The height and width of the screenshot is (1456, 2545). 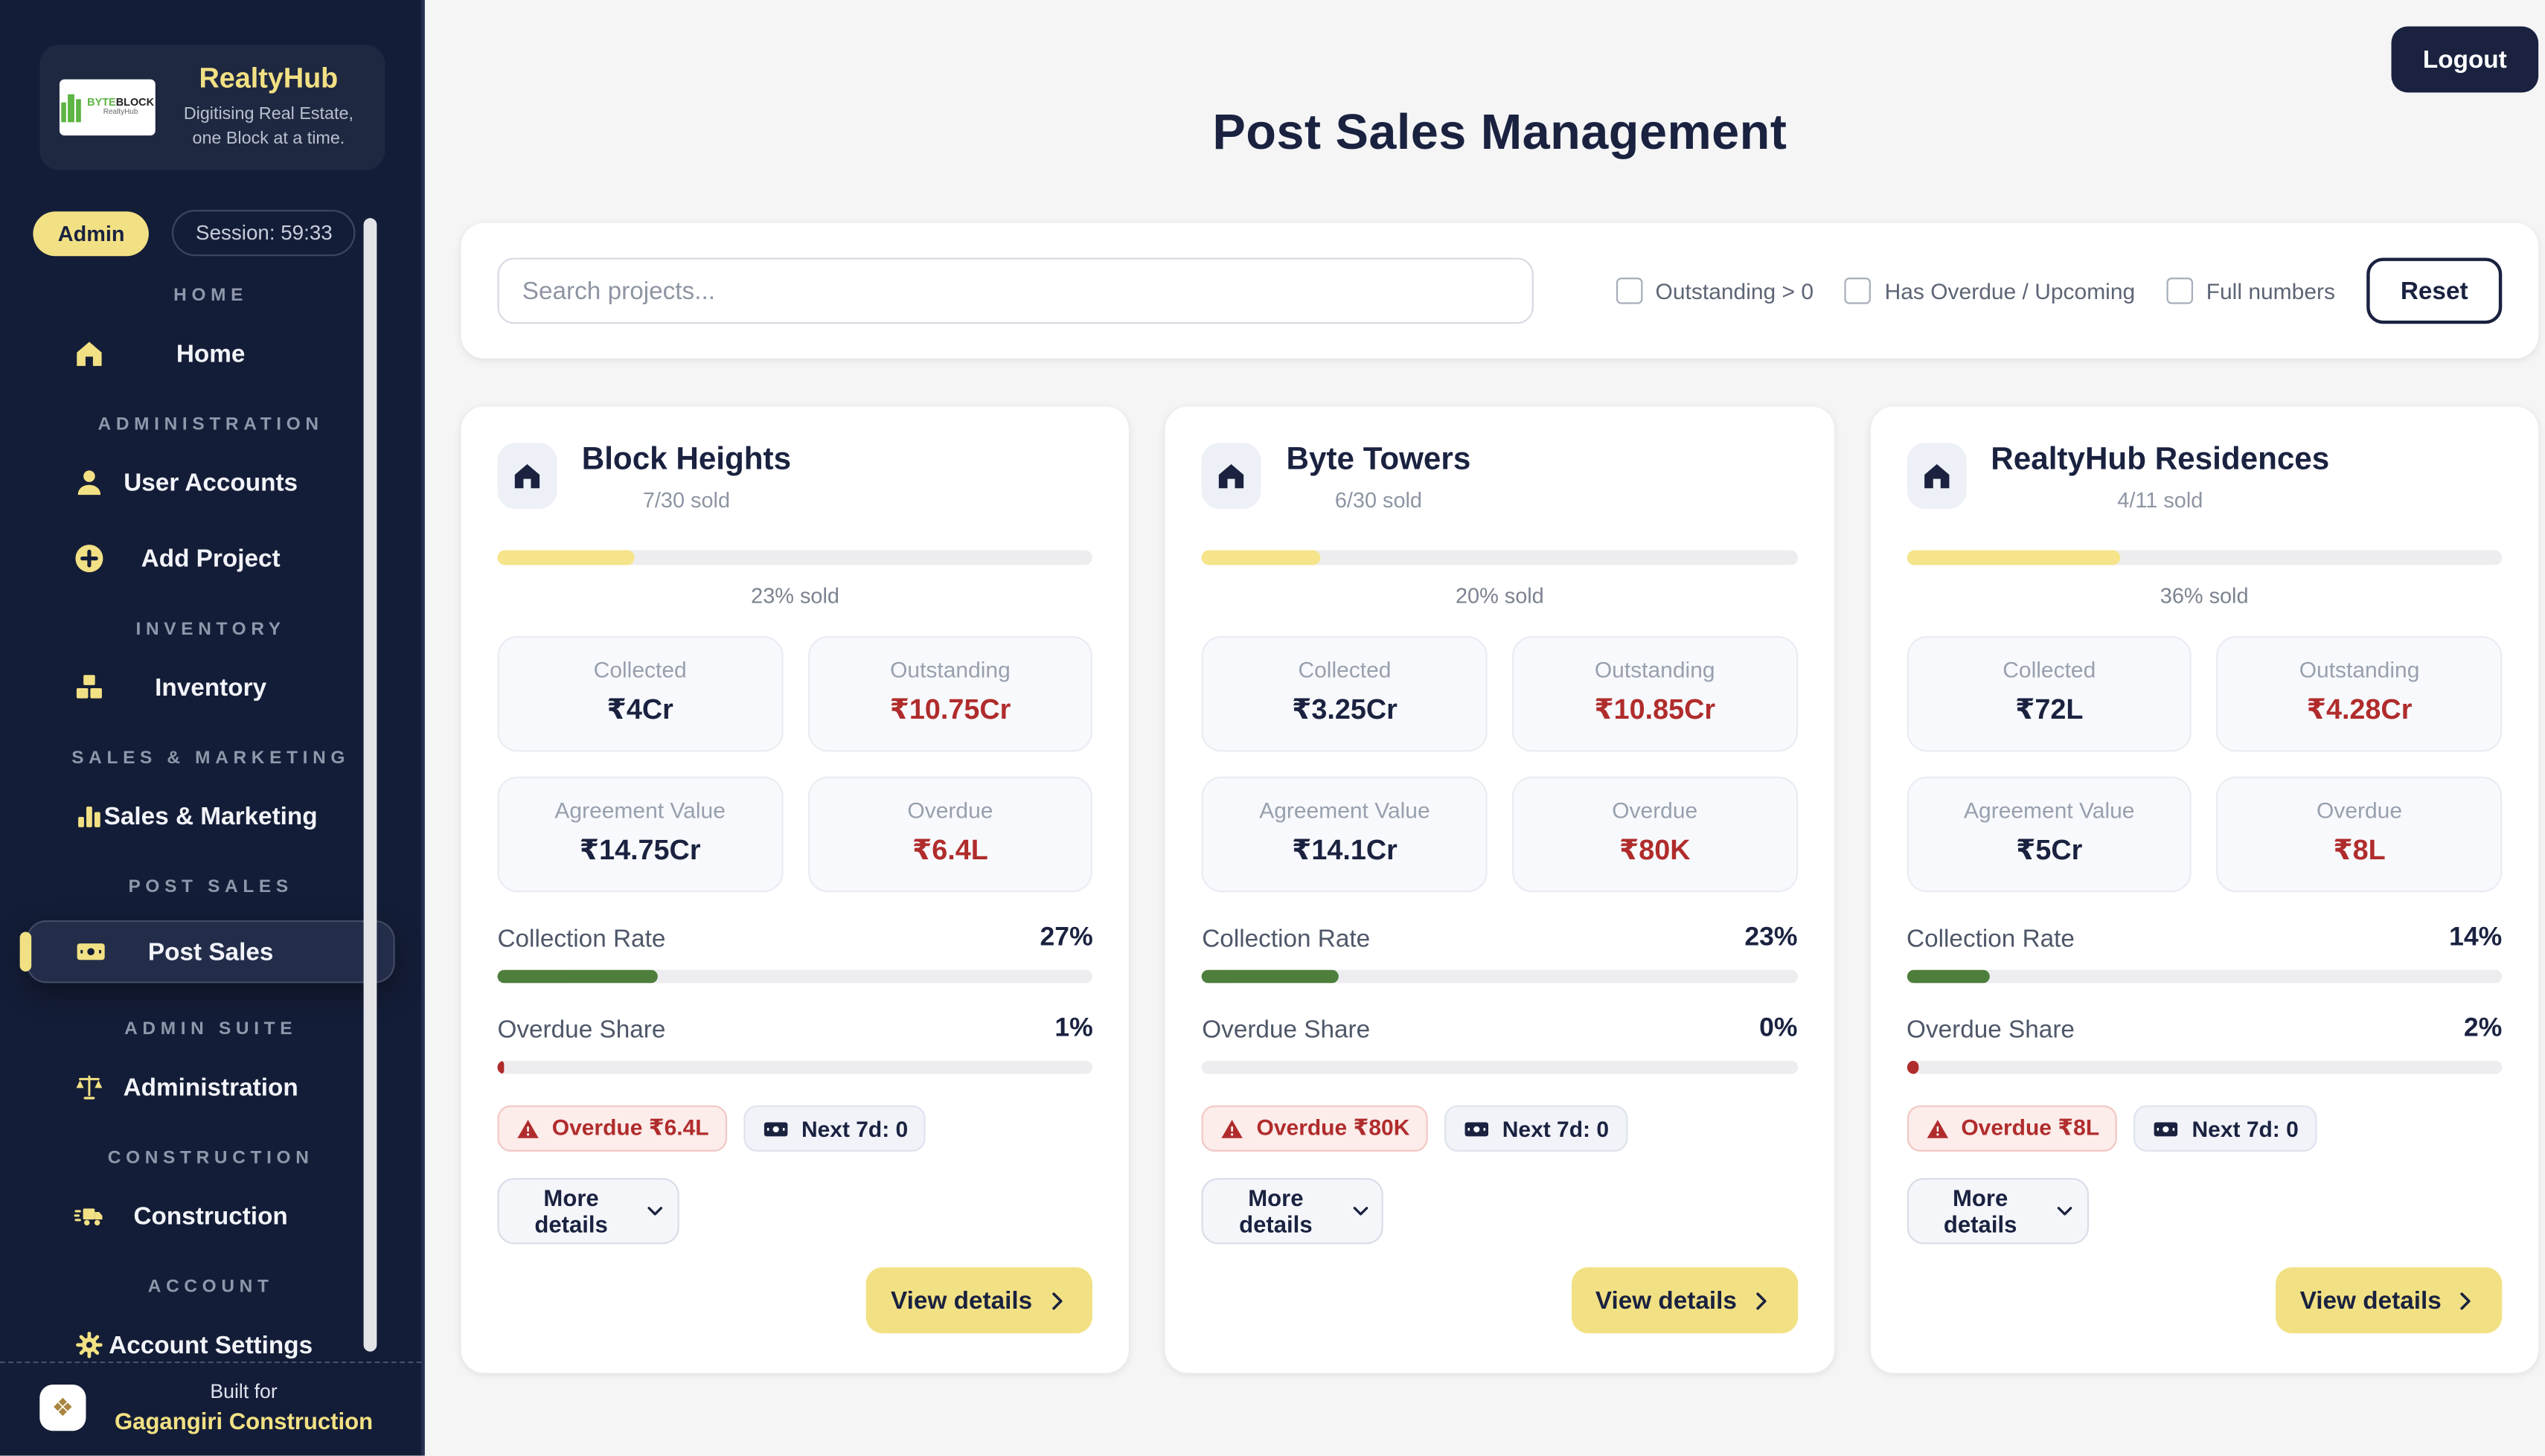 I want to click on section-label-construction: CONSTRUCTION, so click(x=210, y=1159).